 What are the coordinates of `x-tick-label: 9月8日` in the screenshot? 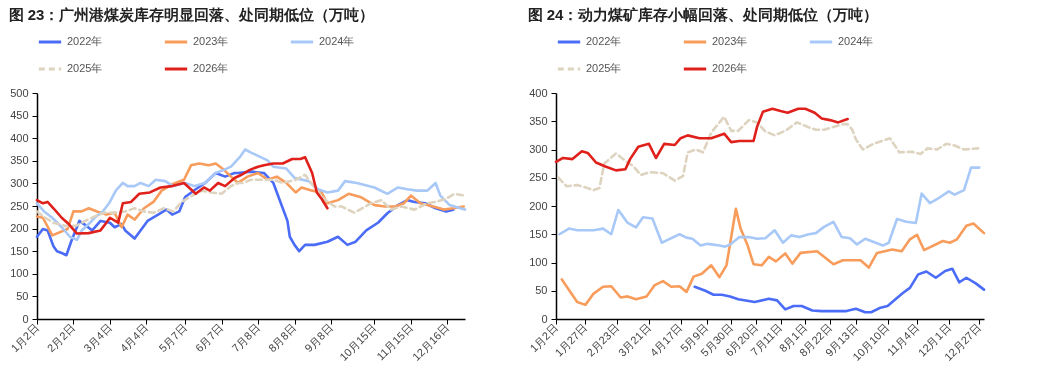 It's located at (318, 338).